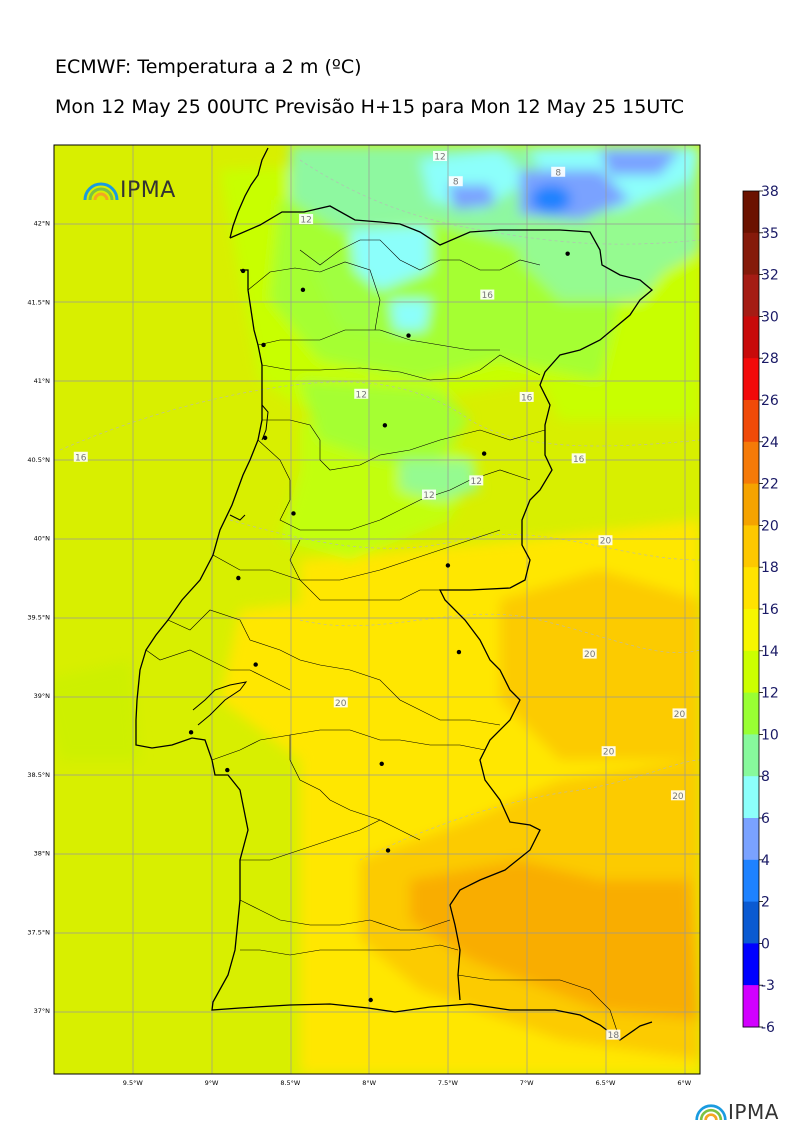 Image resolution: width=800 pixels, height=1131 pixels. I want to click on lat-tick-label: 37.5°N, so click(38, 932).